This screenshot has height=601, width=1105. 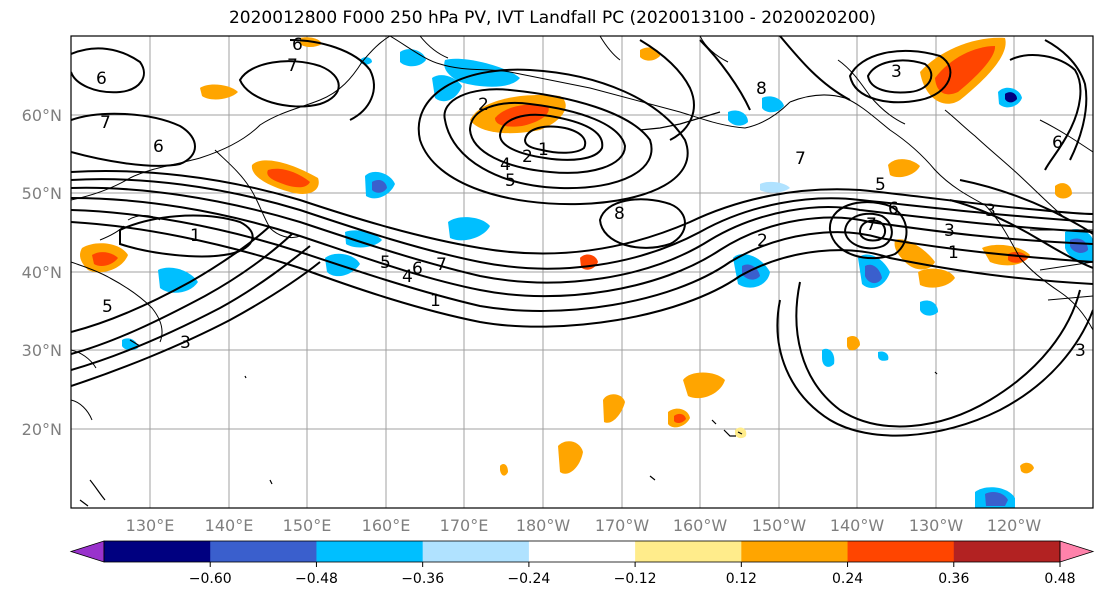 I want to click on colorbar-tick-label: −0.60, so click(x=210, y=579).